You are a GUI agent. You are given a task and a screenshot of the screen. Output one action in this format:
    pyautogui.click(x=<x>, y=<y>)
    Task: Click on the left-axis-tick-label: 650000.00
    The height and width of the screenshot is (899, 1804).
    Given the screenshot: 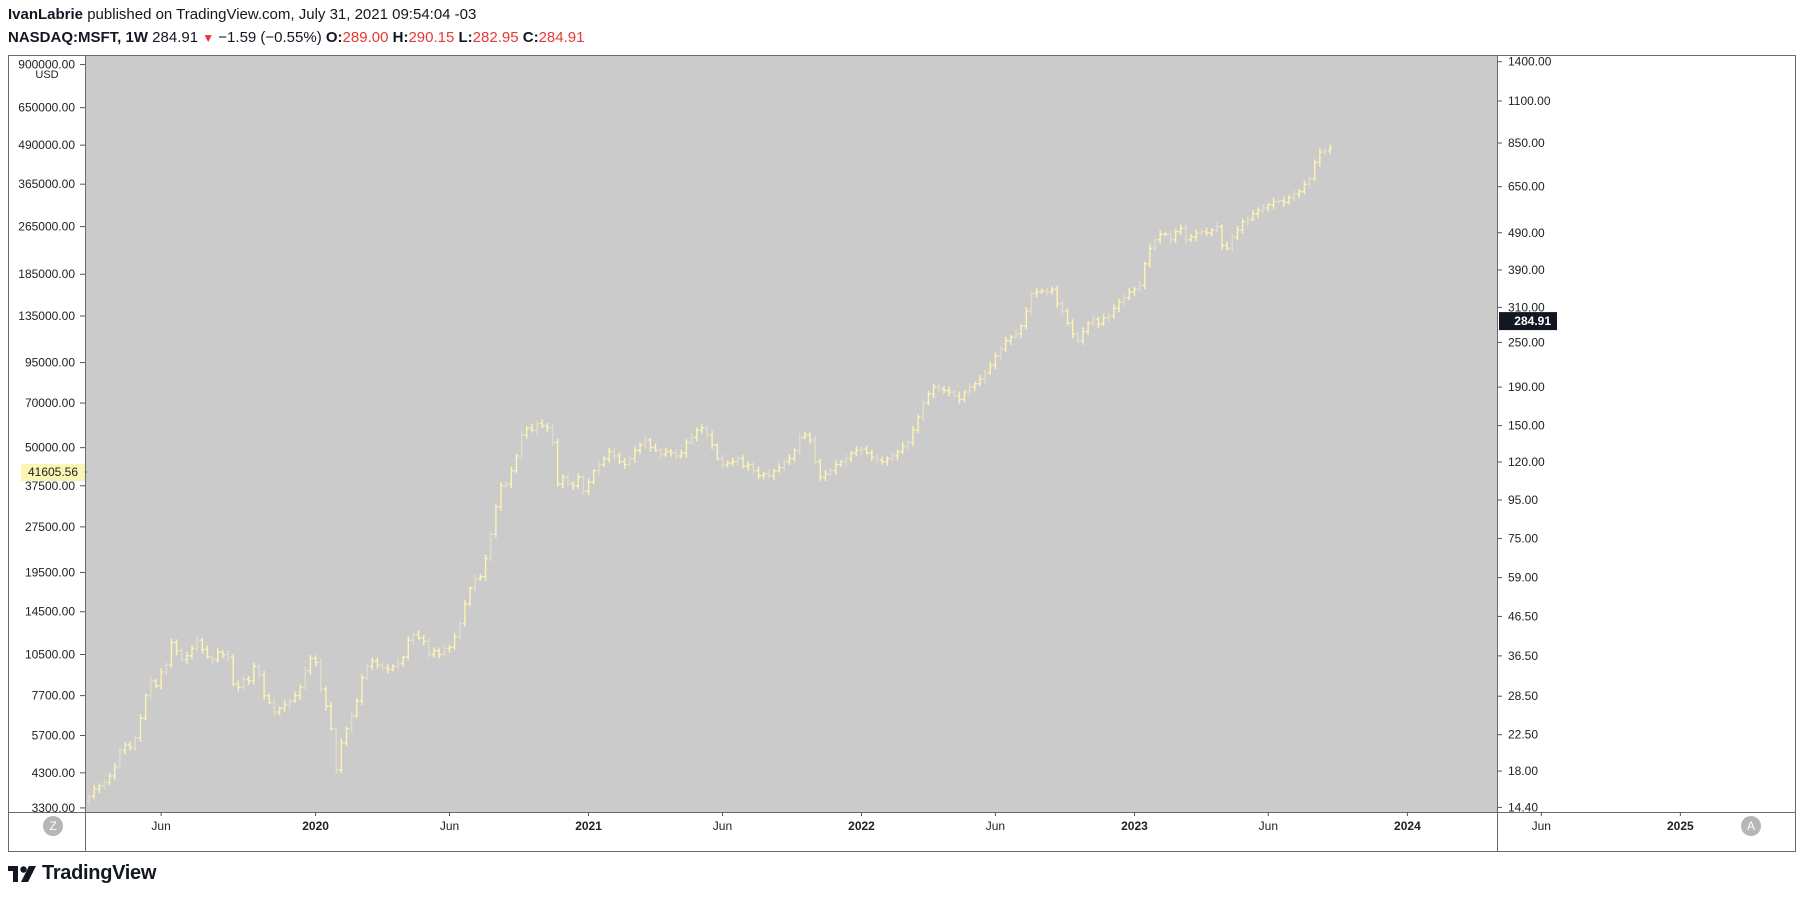 What is the action you would take?
    pyautogui.click(x=46, y=108)
    